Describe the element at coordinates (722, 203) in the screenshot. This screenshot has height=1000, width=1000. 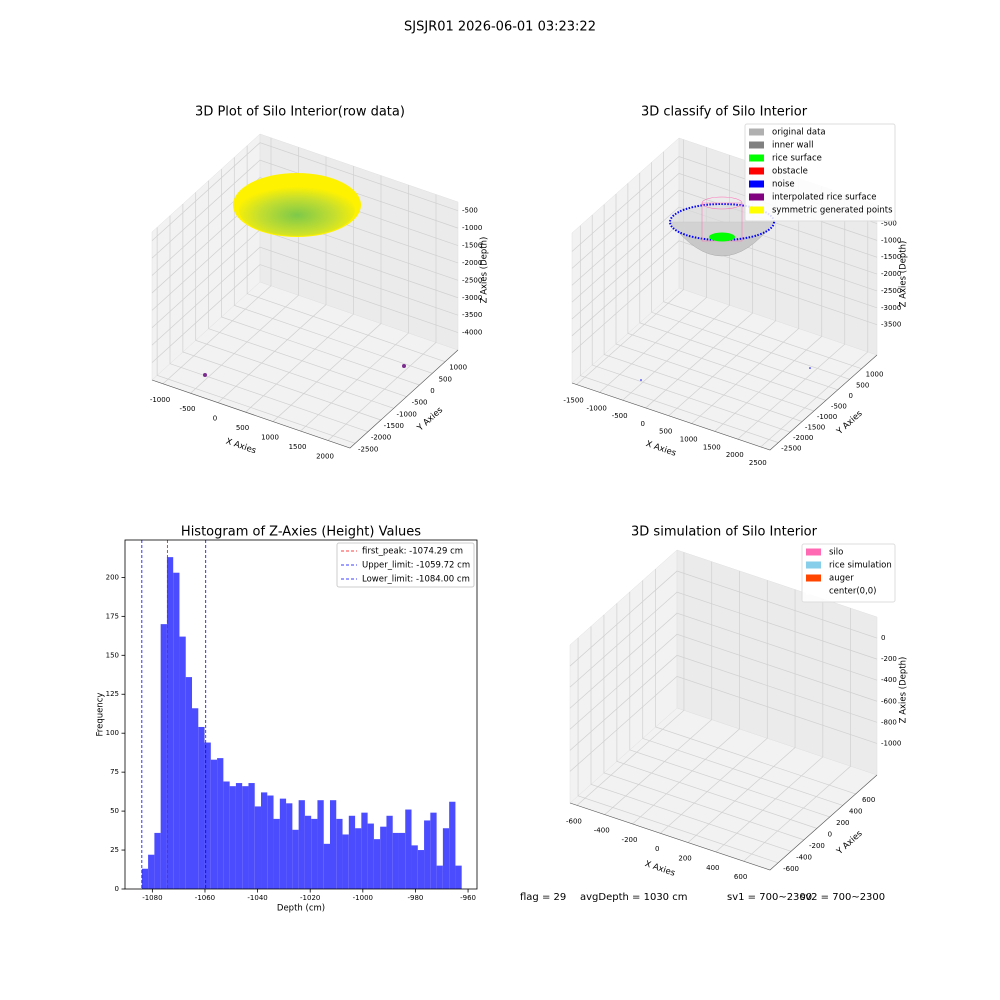
I see `inner-cylinder` at that location.